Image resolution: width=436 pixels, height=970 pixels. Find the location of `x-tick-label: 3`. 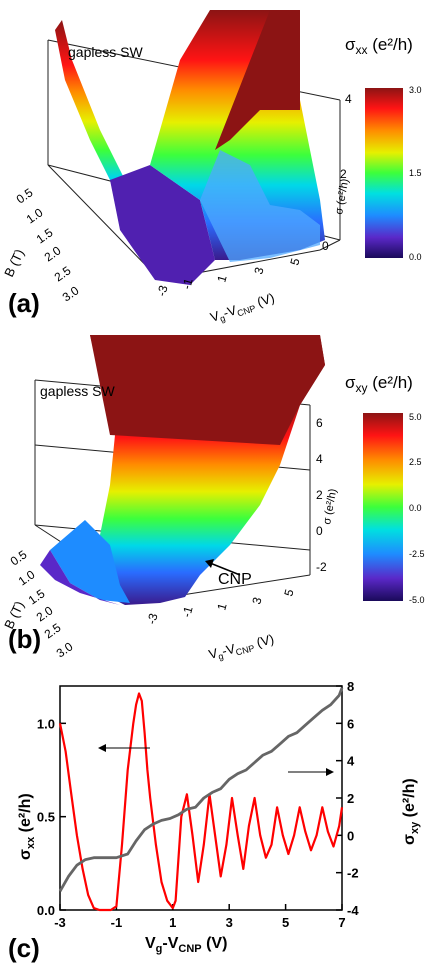

x-tick-label: 3 is located at coordinates (229, 922).